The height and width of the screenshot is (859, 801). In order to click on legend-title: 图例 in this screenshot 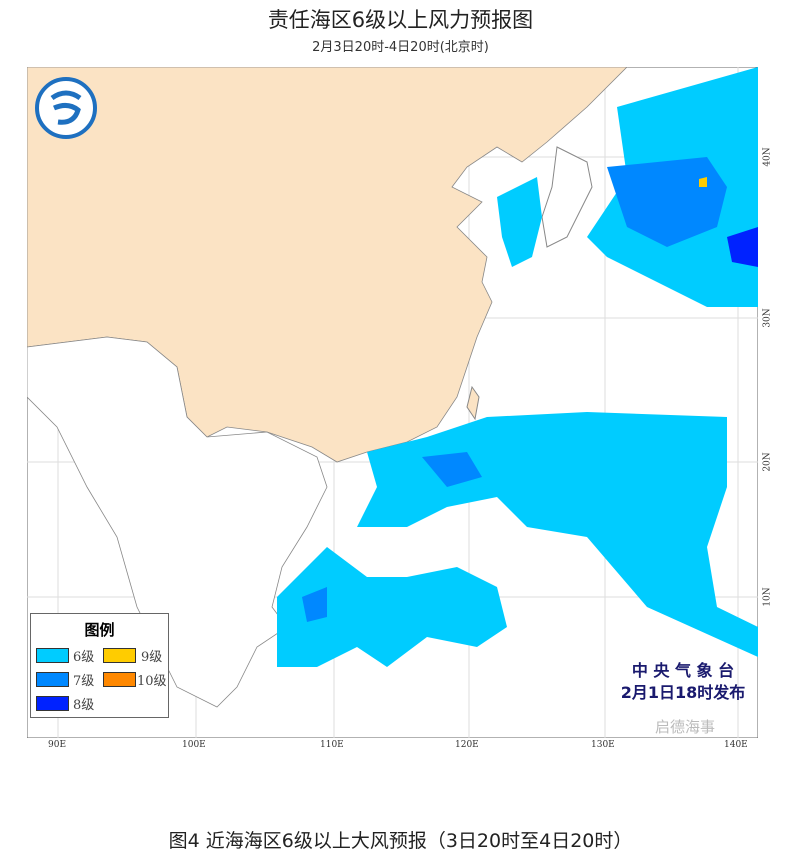, I will do `click(99, 630)`.